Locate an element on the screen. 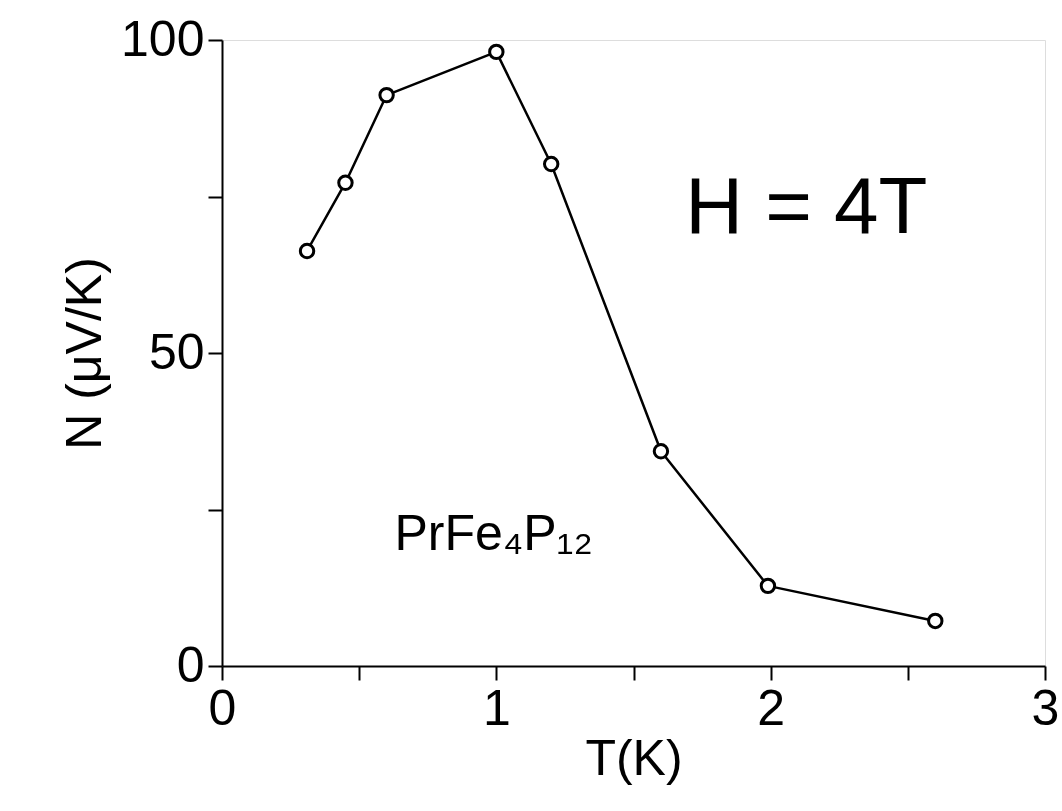  y-tick-label: 50 is located at coordinates (176, 351).